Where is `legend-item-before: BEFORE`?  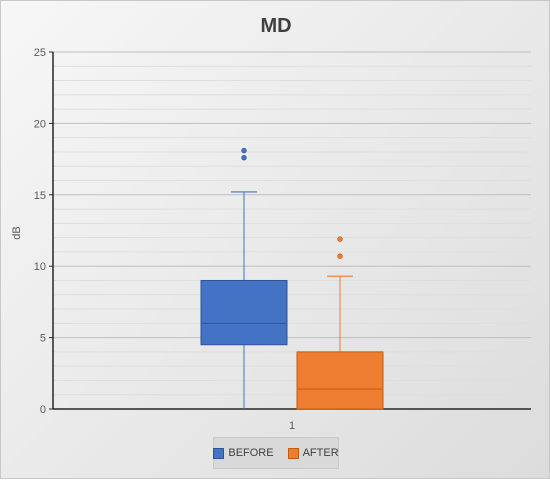 legend-item-before: BEFORE is located at coordinates (243, 453).